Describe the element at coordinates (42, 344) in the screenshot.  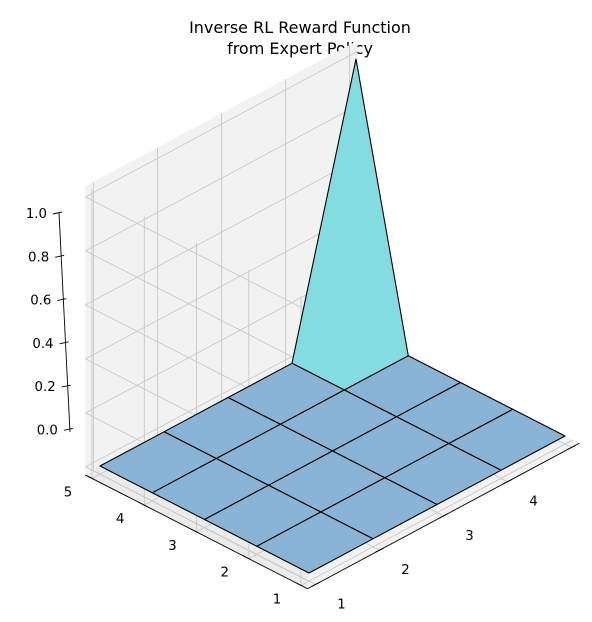
I see `z-tick-label: 0.4` at that location.